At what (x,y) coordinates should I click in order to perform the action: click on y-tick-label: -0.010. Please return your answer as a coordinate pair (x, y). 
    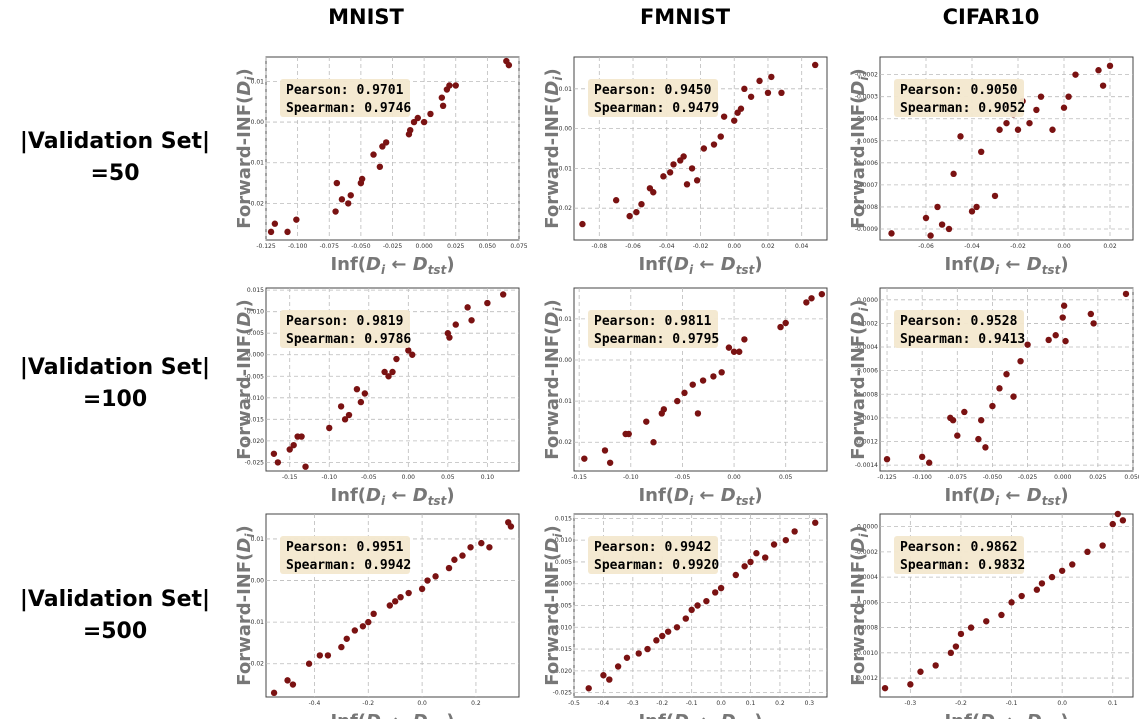
    Looking at the image, I should click on (255, 398).